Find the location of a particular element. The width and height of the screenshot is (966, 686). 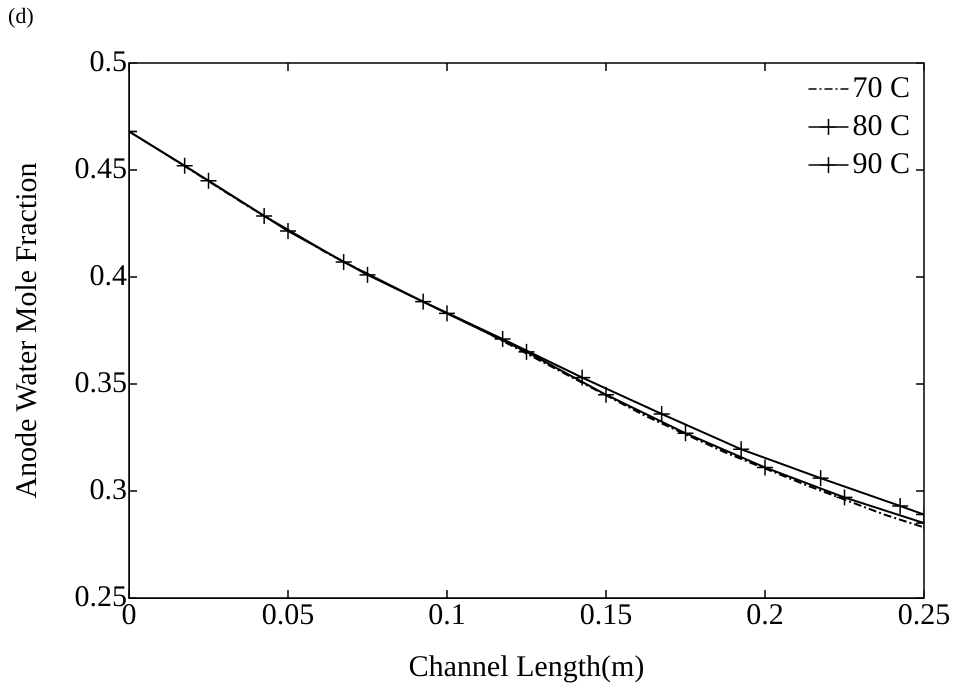

y-tick-label: 0.35 is located at coordinates (100, 382).